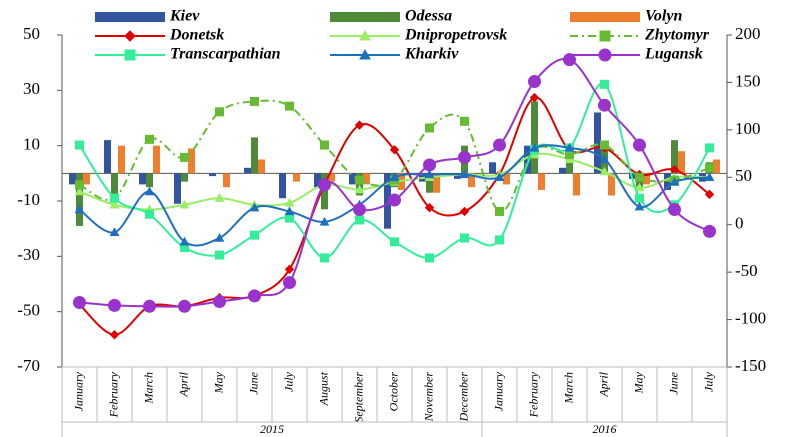 The height and width of the screenshot is (437, 788). What do you see at coordinates (455, 35) in the screenshot?
I see `legend-label: Dnipropetrovsk` at bounding box center [455, 35].